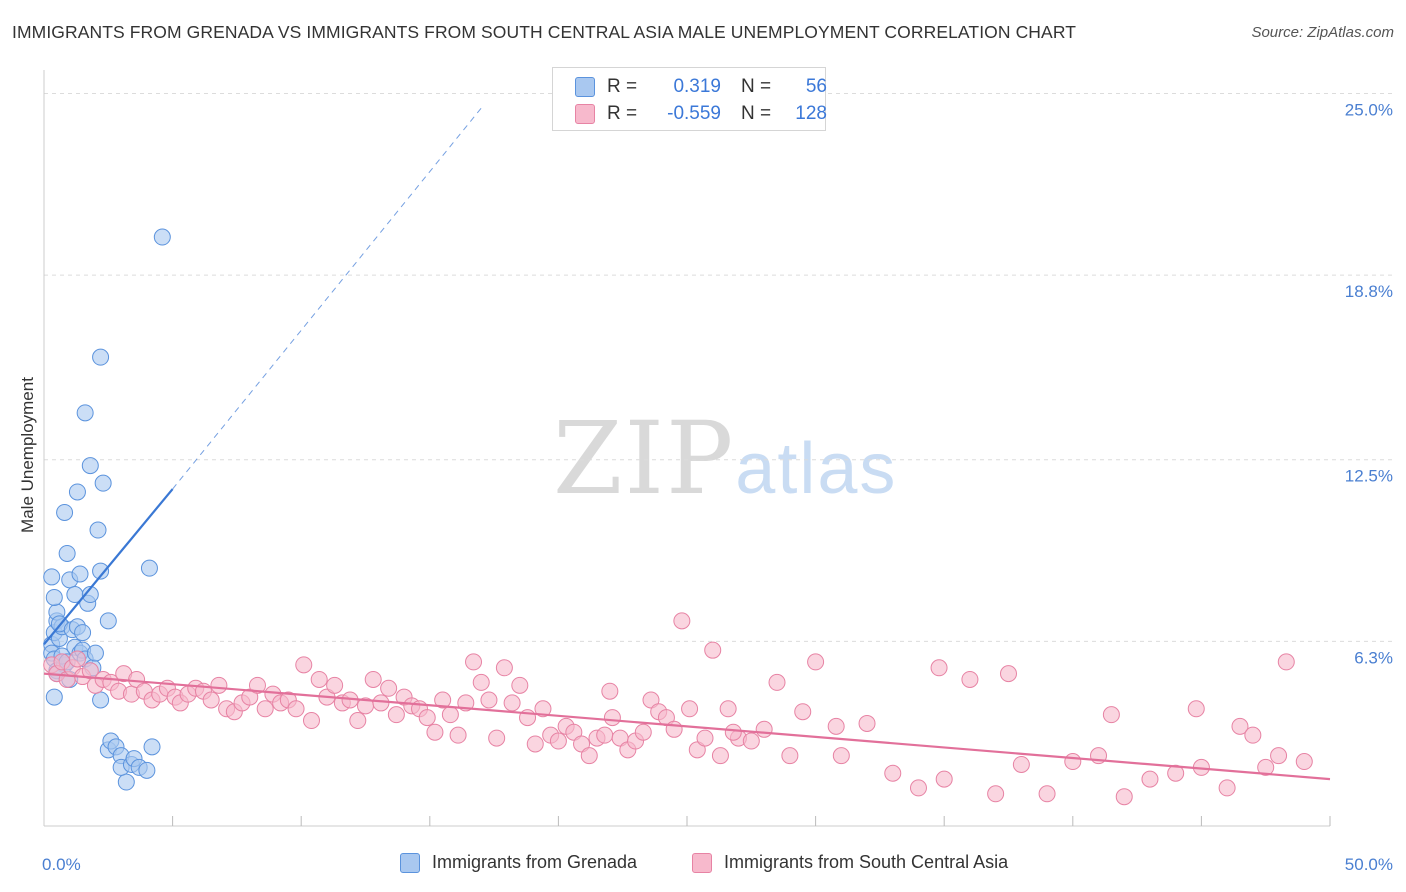  I want to click on series-swatch-south-central-asia, so click(702, 862).